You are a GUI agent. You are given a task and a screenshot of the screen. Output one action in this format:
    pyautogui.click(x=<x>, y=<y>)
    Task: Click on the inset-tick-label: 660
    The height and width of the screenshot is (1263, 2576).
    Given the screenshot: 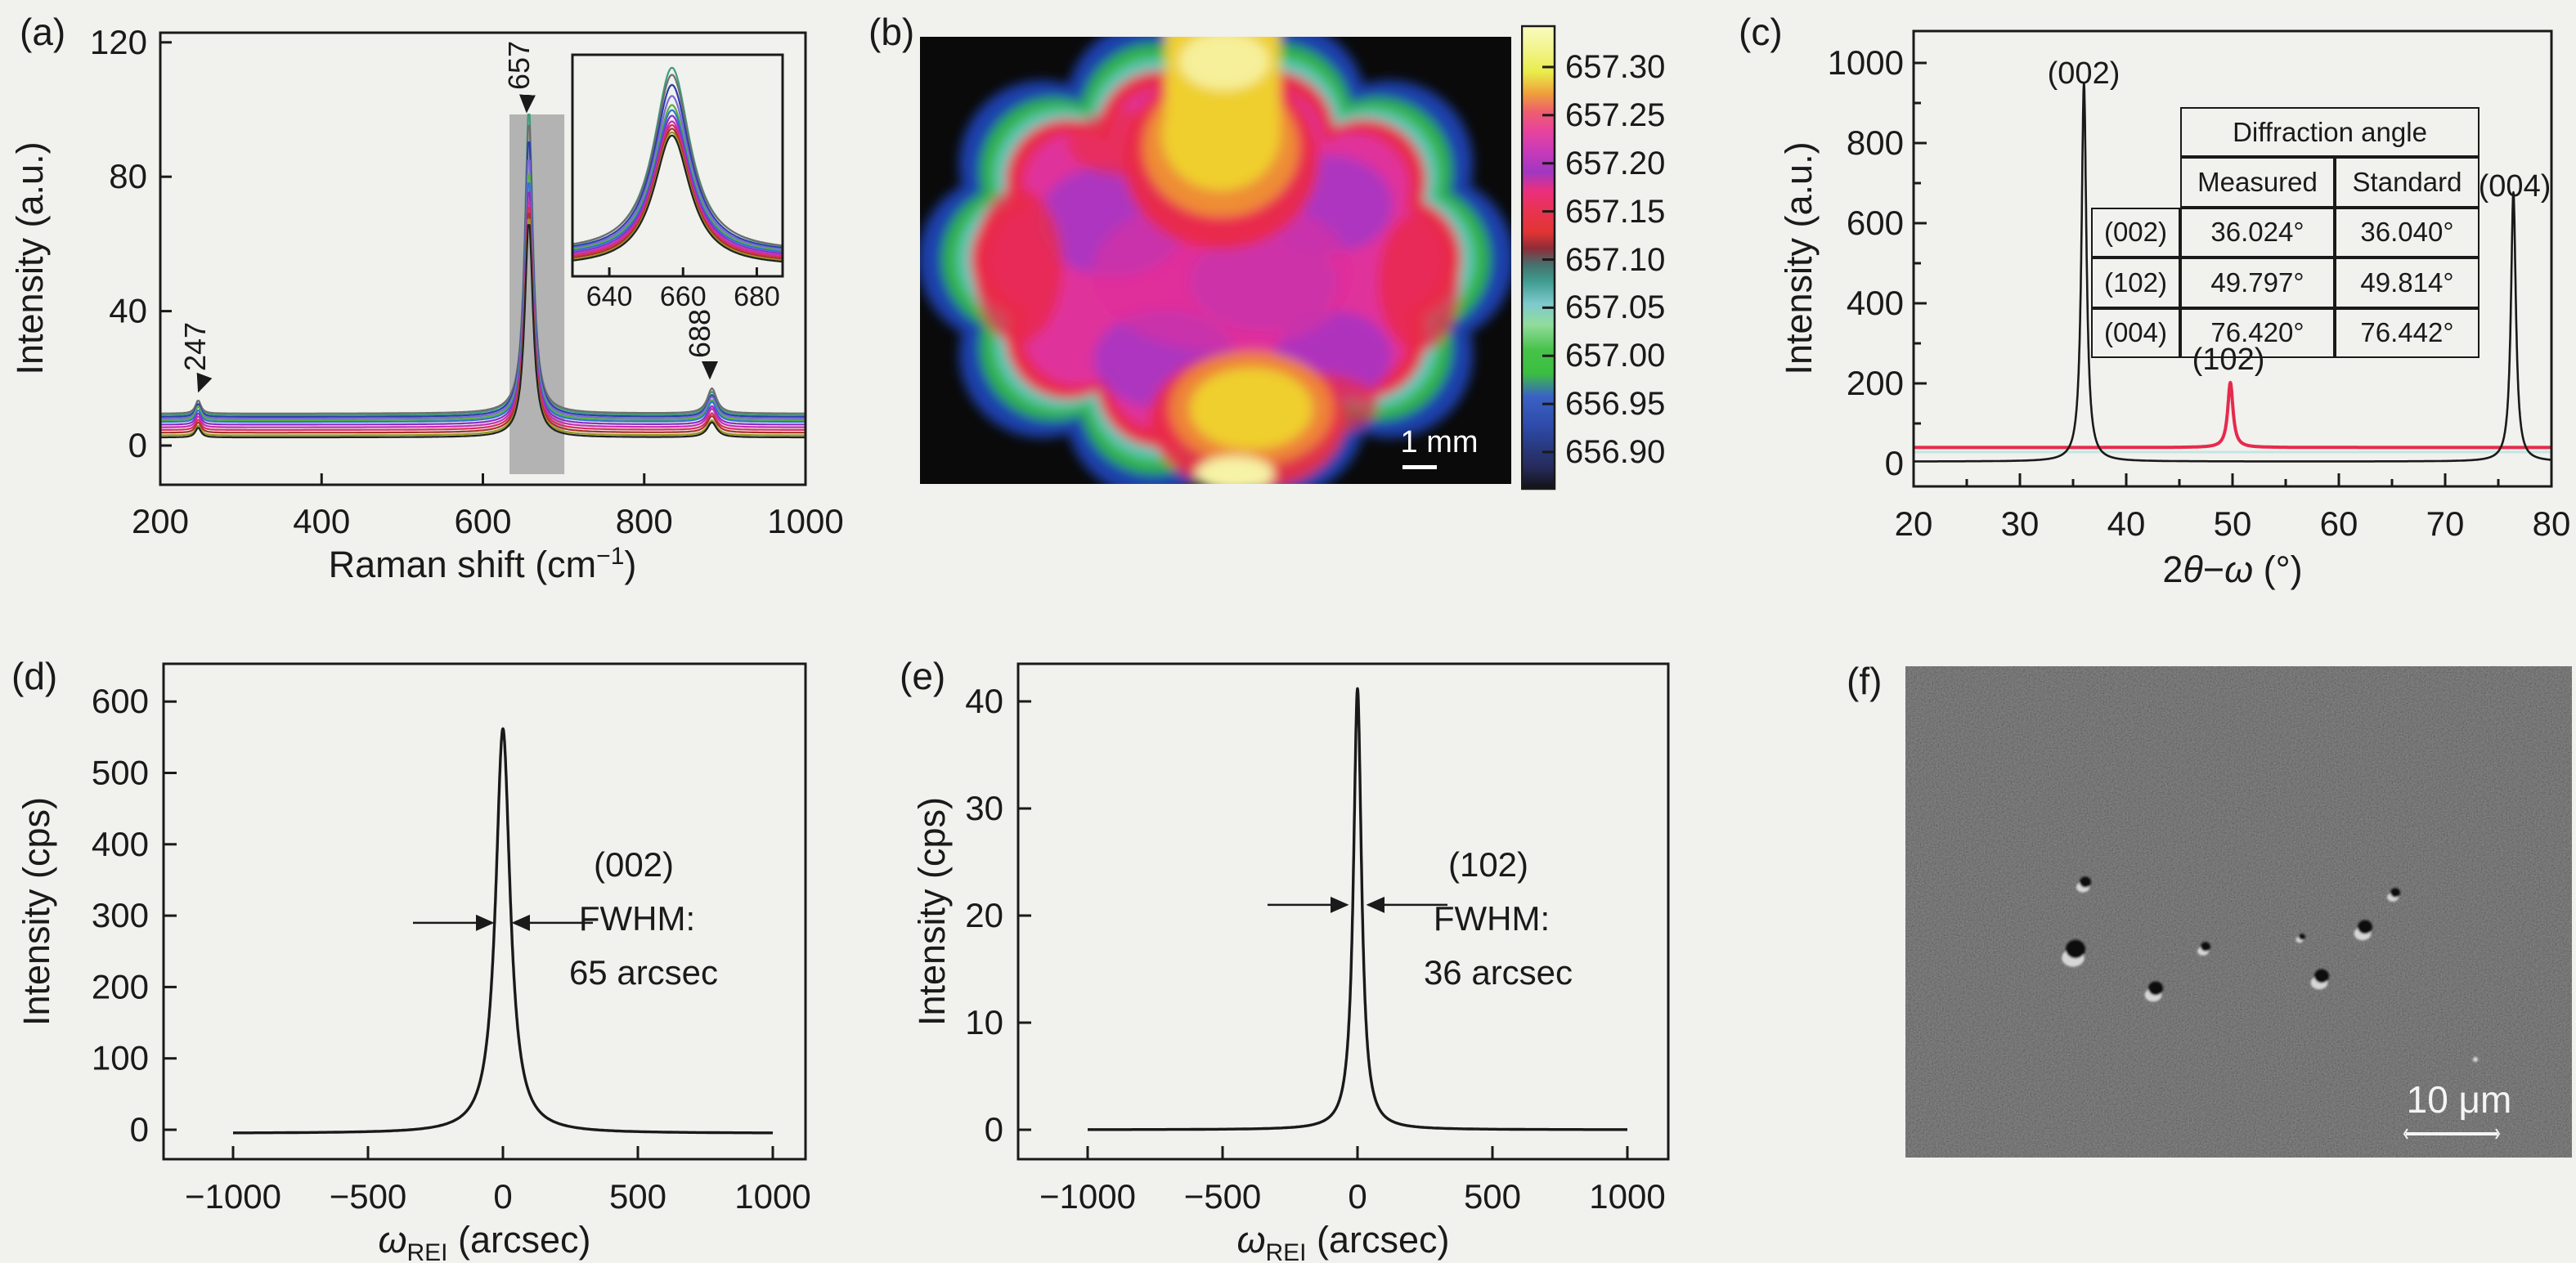 What is the action you would take?
    pyautogui.click(x=683, y=296)
    